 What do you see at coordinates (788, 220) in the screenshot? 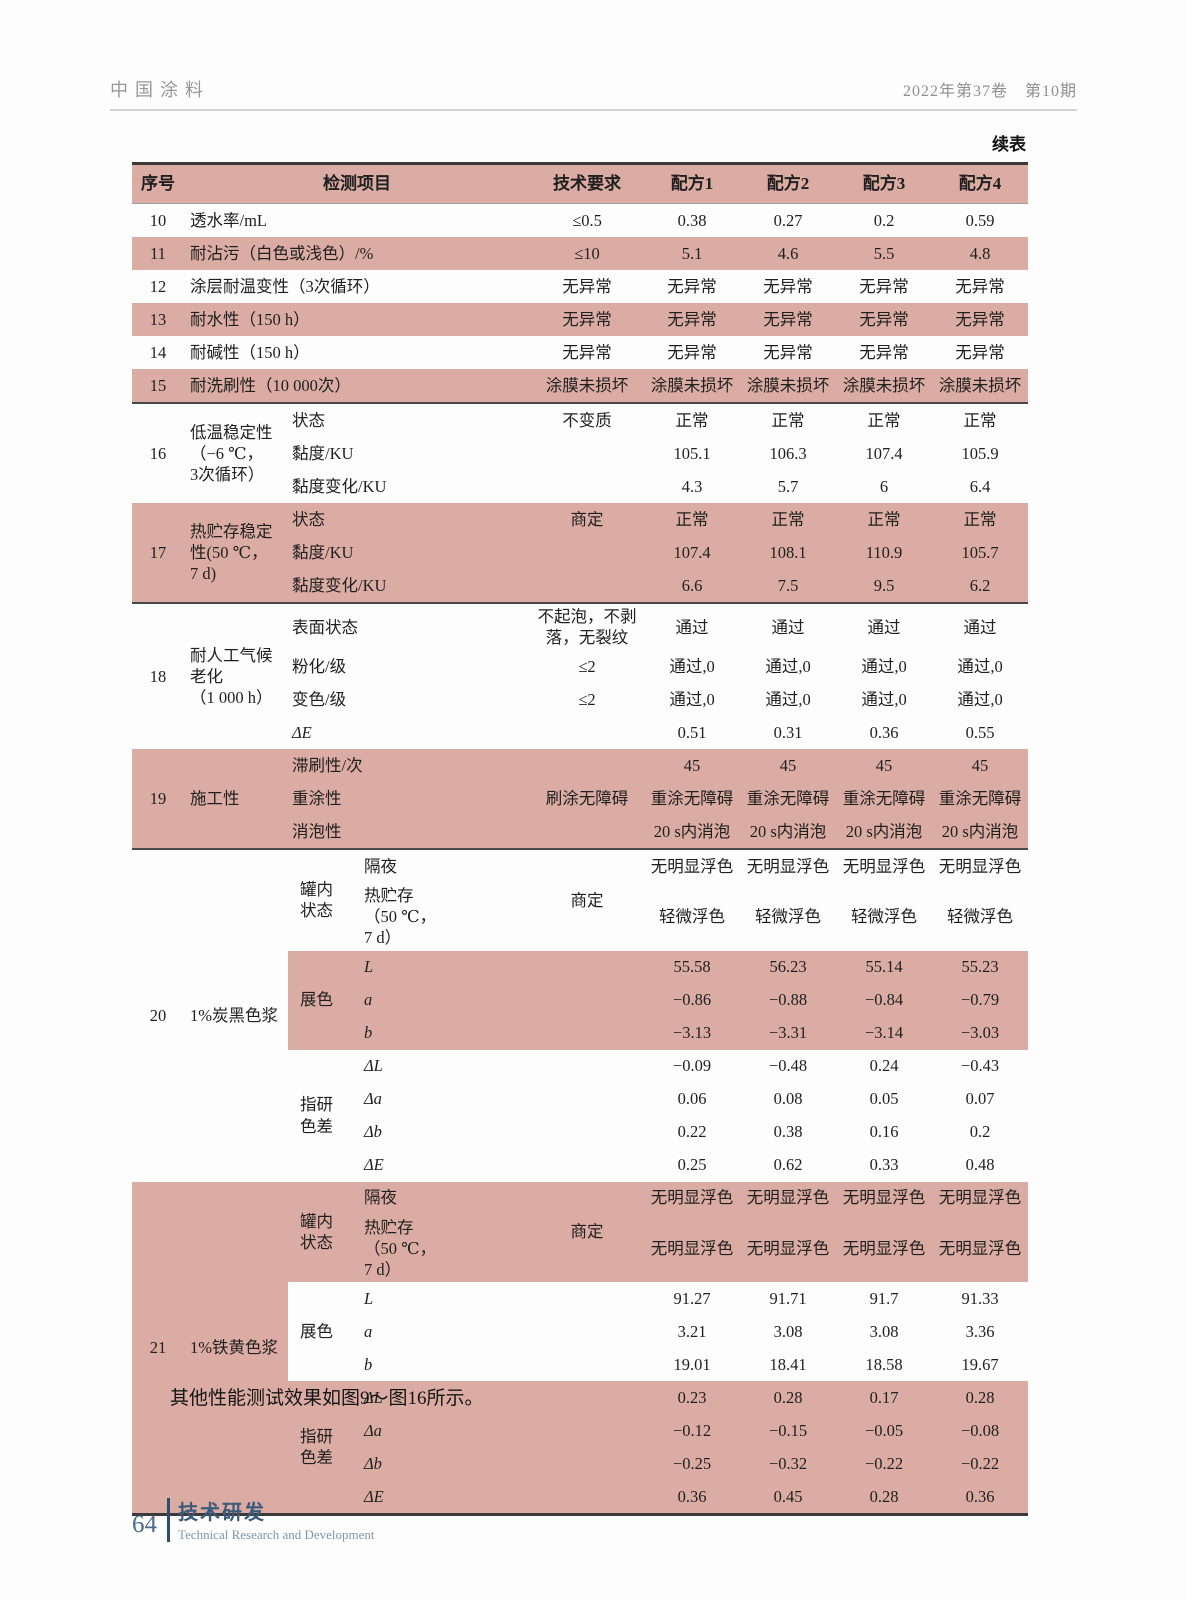
I see `cell-value: 0.27` at bounding box center [788, 220].